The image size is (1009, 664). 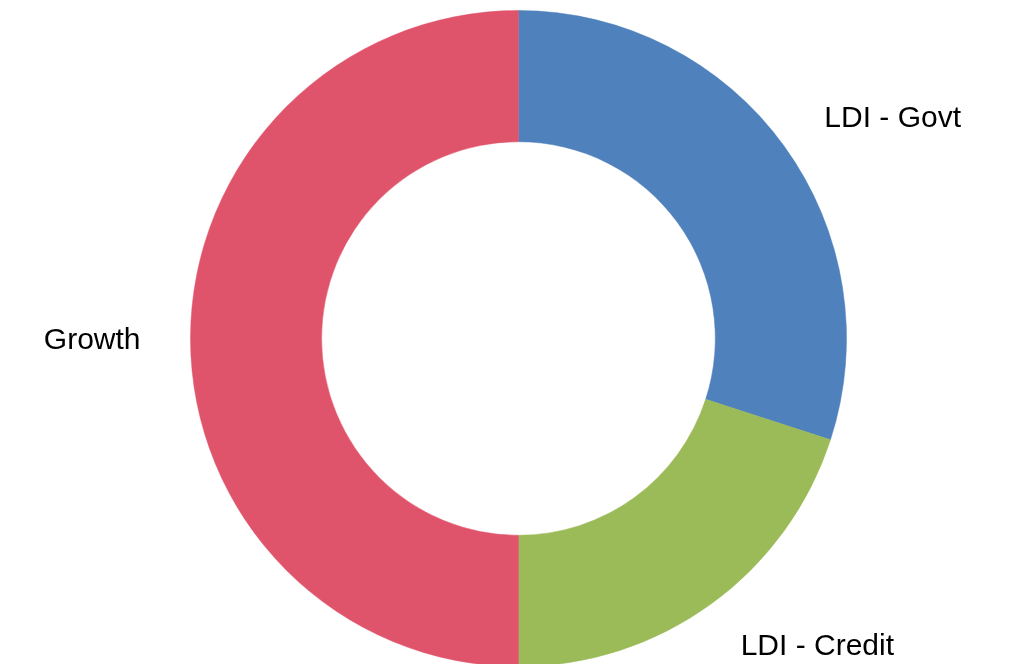 I want to click on slice-label: LDI - Govt, so click(x=893, y=116).